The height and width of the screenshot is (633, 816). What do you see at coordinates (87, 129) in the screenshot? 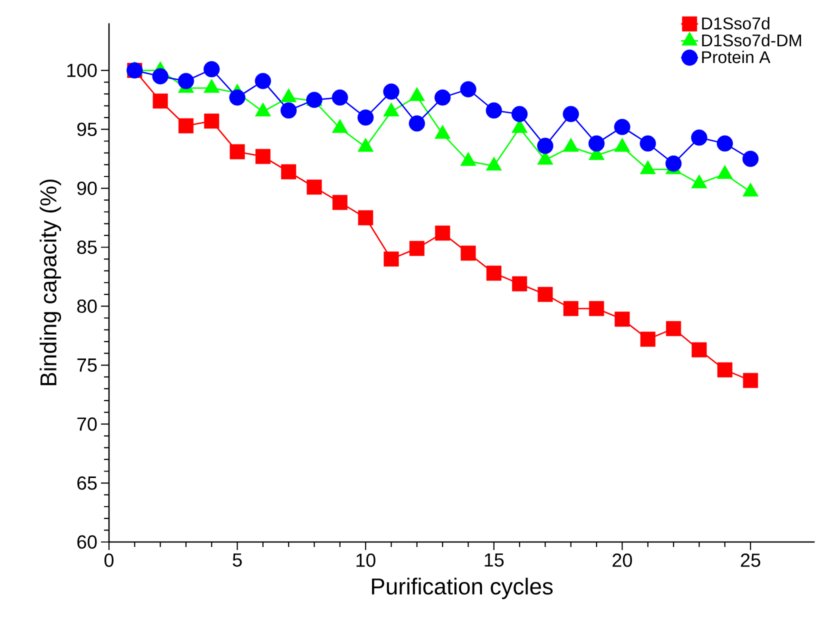
I see `y-tick-label: 95` at bounding box center [87, 129].